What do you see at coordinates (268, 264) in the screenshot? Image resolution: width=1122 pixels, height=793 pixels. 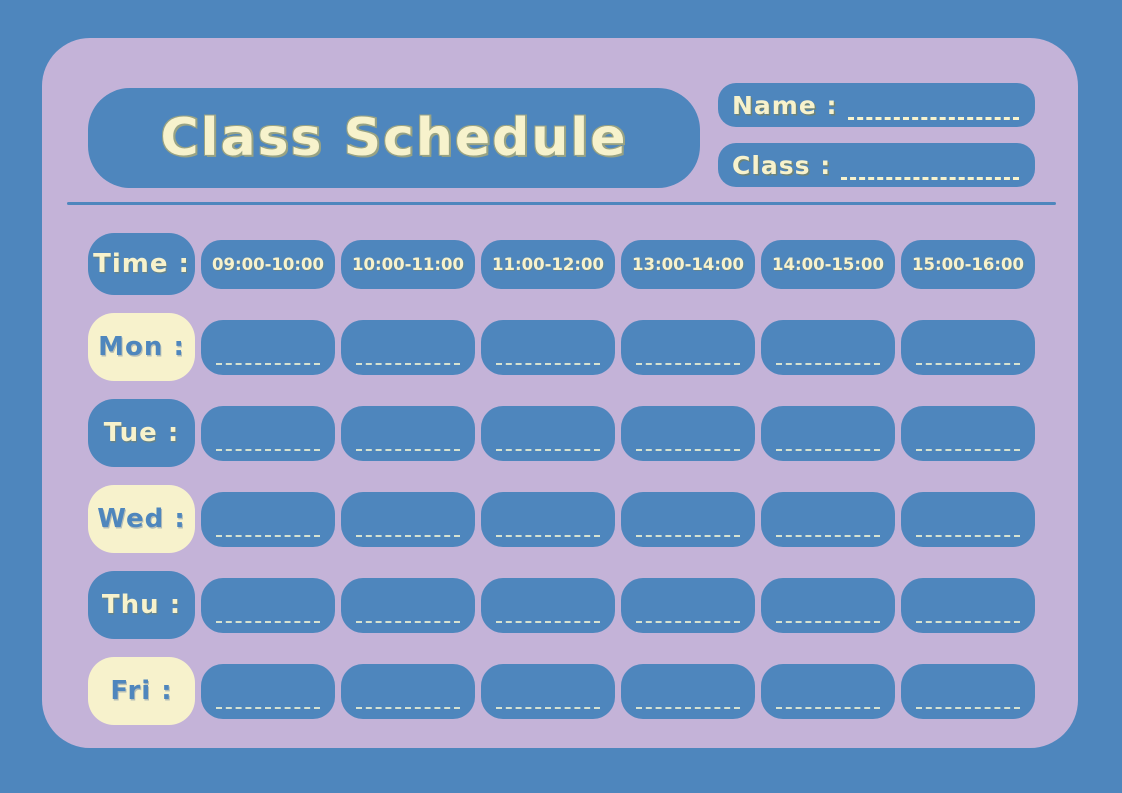 I see `time-slot-header-1: 09:00-10:00` at bounding box center [268, 264].